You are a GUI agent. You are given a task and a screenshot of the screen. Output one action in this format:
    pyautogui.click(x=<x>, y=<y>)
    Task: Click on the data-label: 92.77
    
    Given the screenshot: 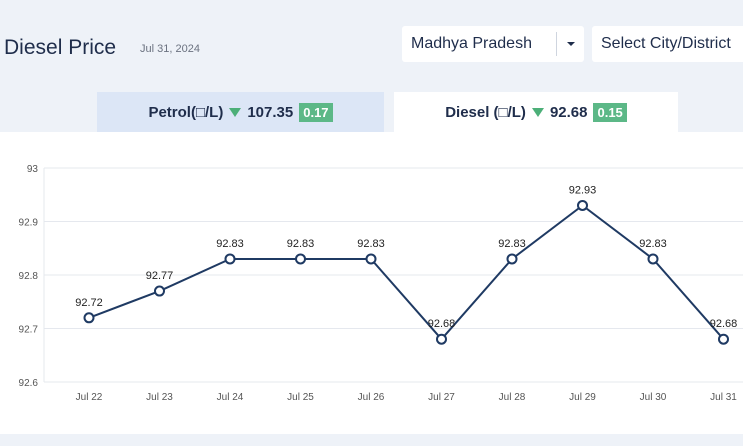 What is the action you would take?
    pyautogui.click(x=160, y=276)
    